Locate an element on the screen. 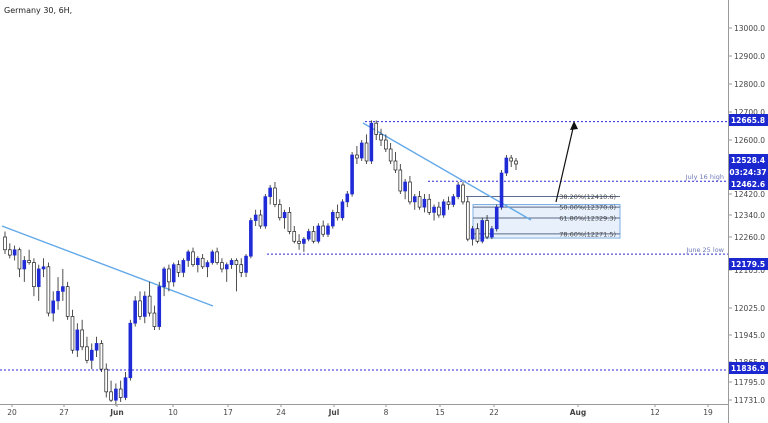 This screenshot has height=423, width=768. y-tick-label: 11795.0 is located at coordinates (749, 382).